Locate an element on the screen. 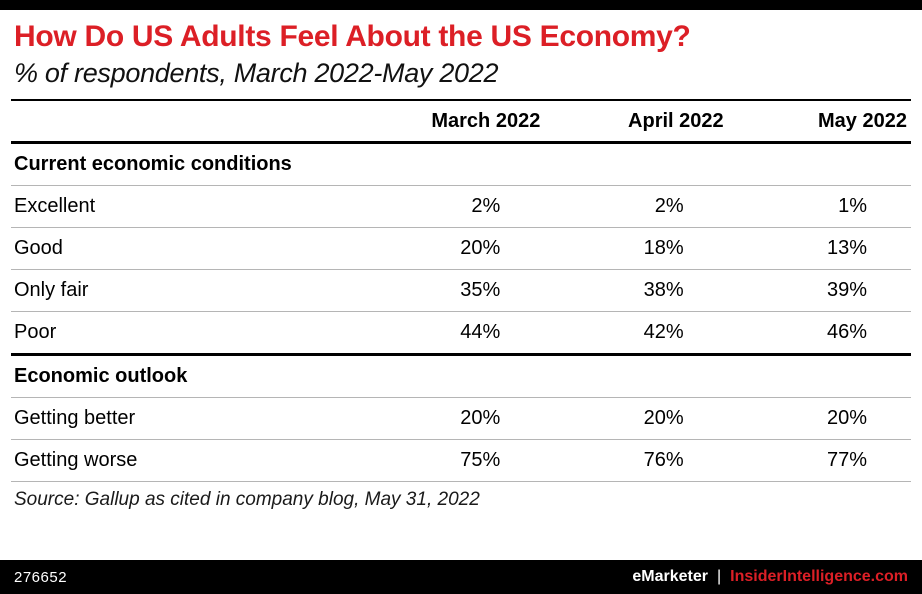 The width and height of the screenshot is (922, 594). row-label: Getting worse is located at coordinates (76, 460).